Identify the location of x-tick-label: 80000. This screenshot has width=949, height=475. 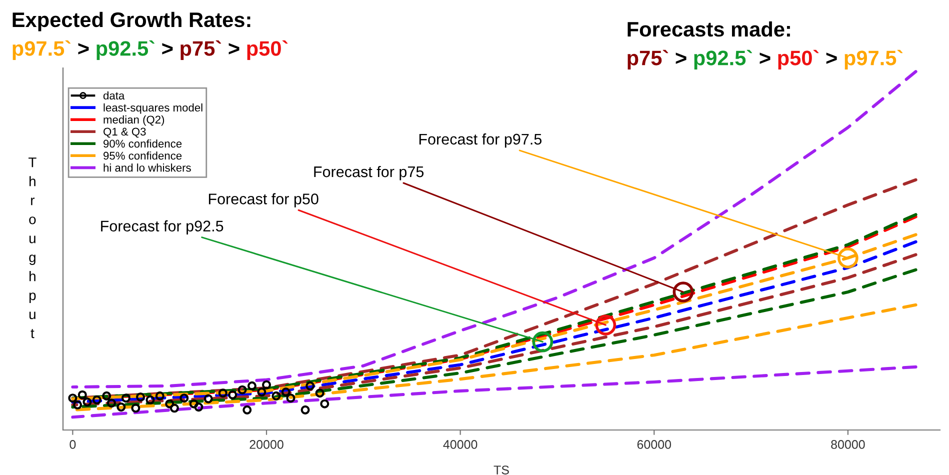
(848, 444).